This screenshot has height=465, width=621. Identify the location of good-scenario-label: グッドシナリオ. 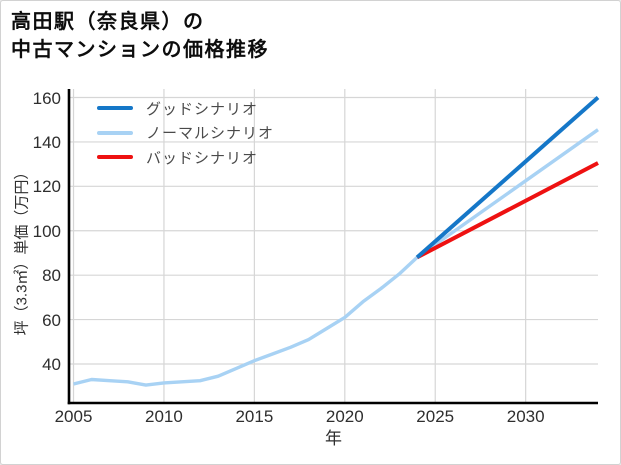
(202, 109).